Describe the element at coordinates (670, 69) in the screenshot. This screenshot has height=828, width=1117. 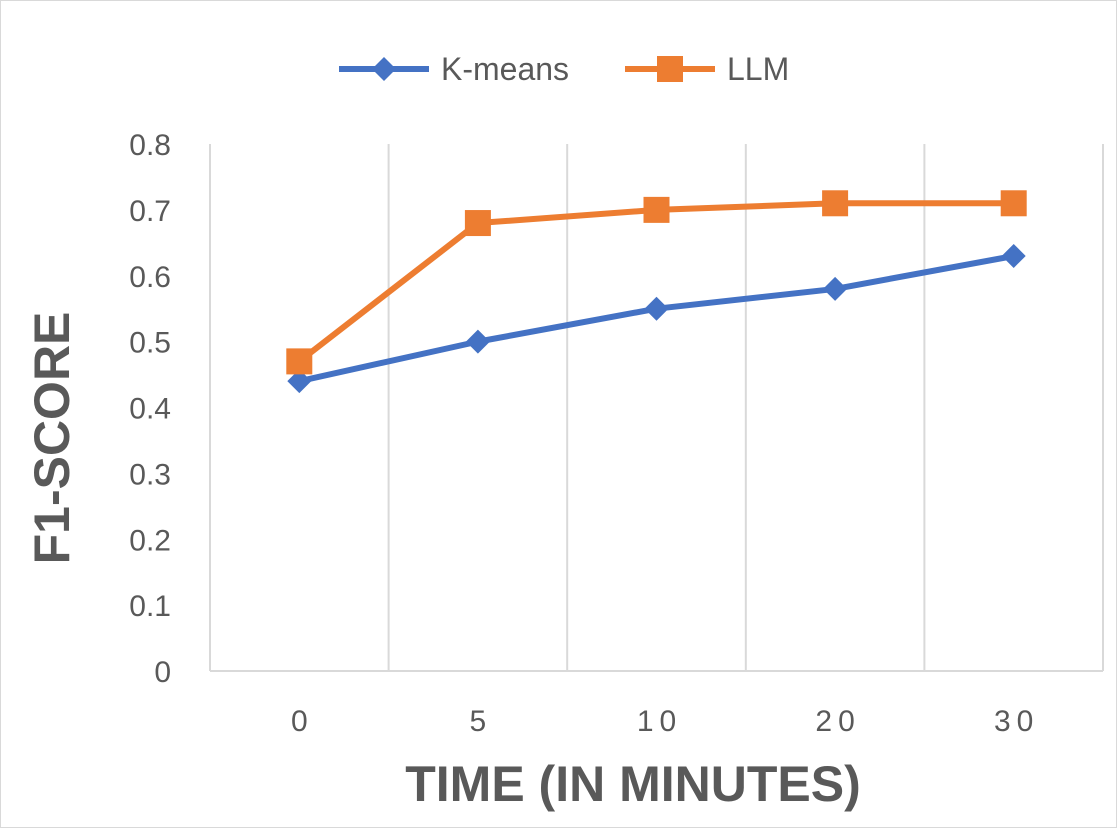
I see `legend-marker-square` at that location.